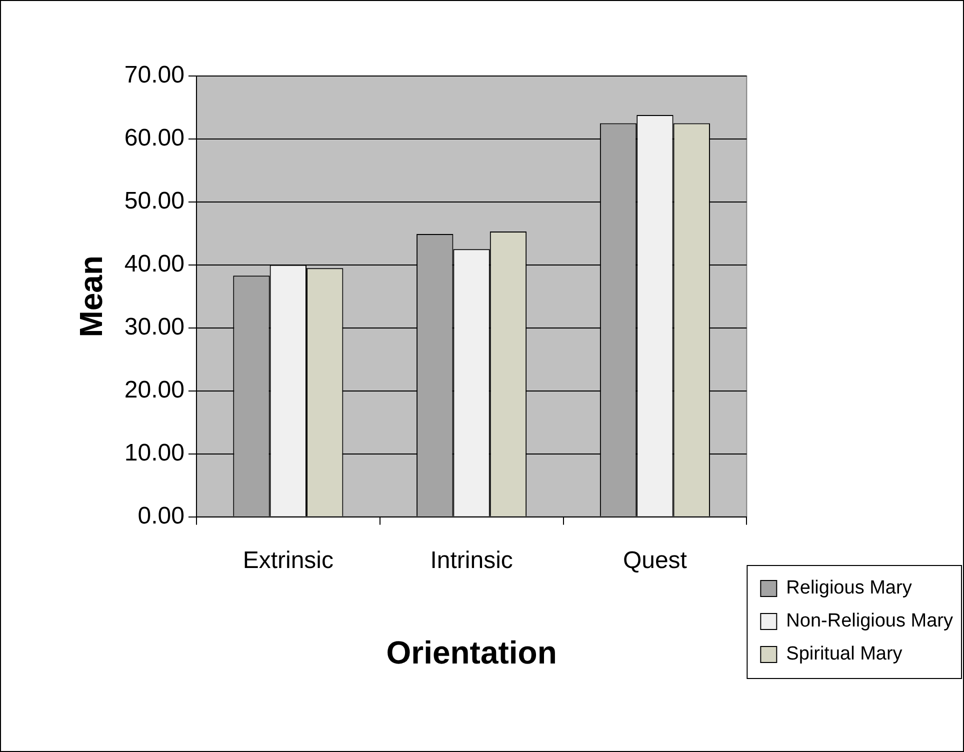 The height and width of the screenshot is (752, 964). What do you see at coordinates (154, 138) in the screenshot?
I see `y-tick-label: 60.00` at bounding box center [154, 138].